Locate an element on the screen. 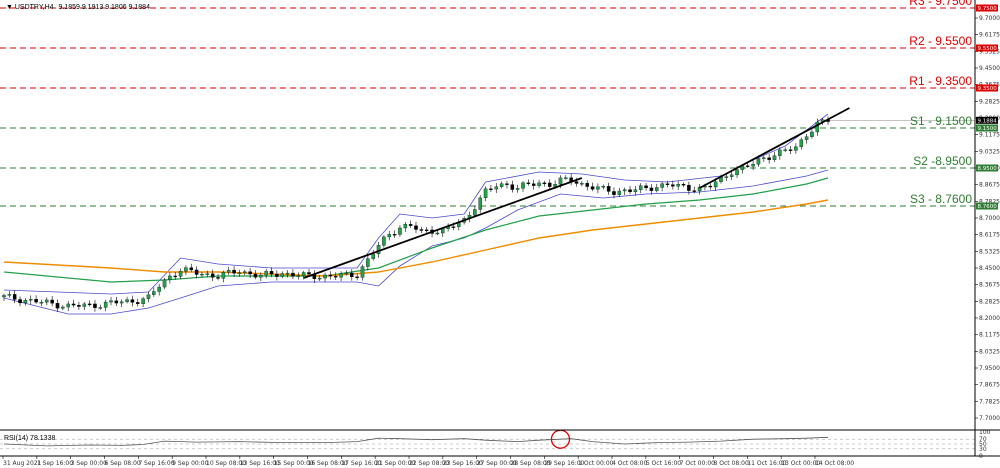  price-tick-label: 9.4500 is located at coordinates (989, 68).